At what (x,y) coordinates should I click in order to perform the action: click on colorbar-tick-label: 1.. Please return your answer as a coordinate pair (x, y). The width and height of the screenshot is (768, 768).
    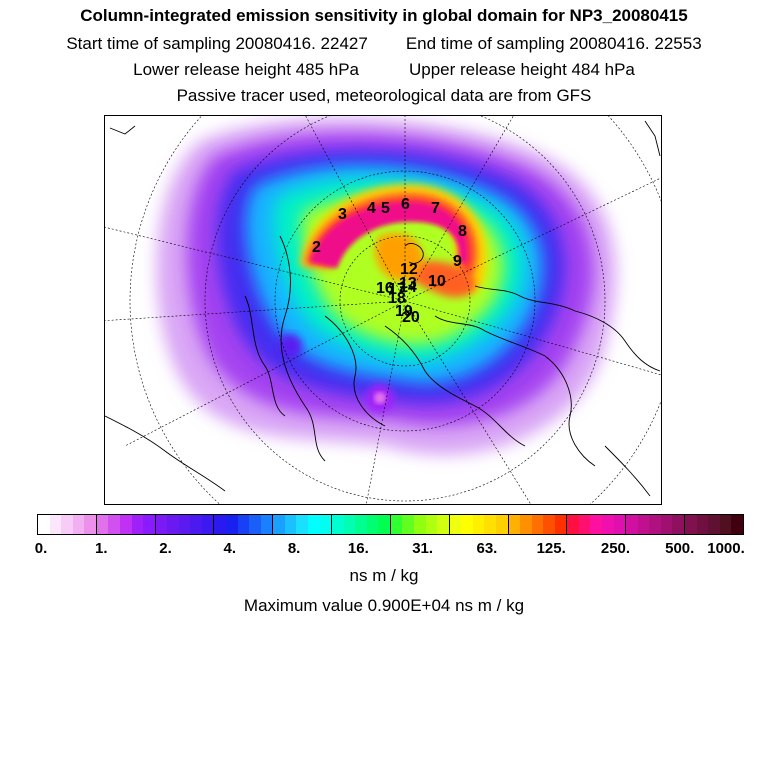
    Looking at the image, I should click on (101, 548).